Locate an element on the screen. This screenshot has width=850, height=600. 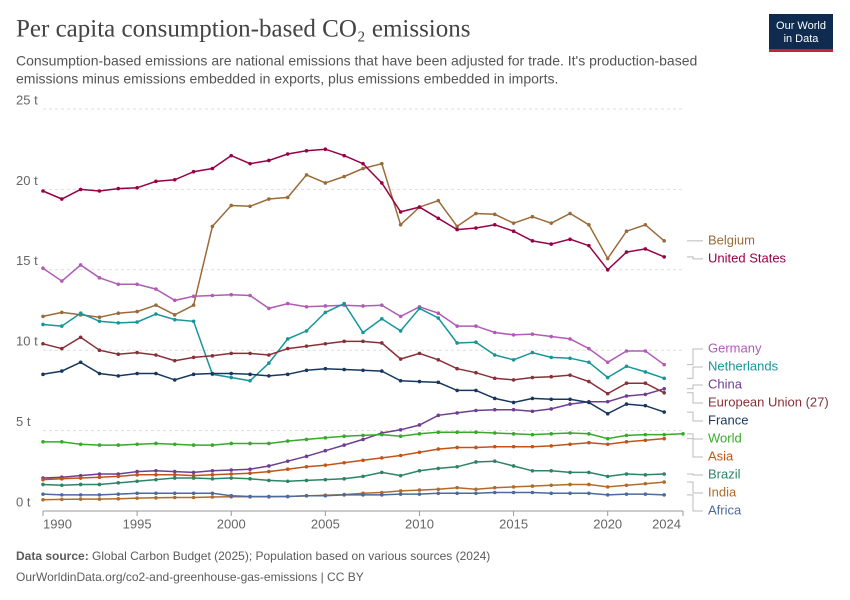
x-tick-label: 2020 is located at coordinates (607, 523).